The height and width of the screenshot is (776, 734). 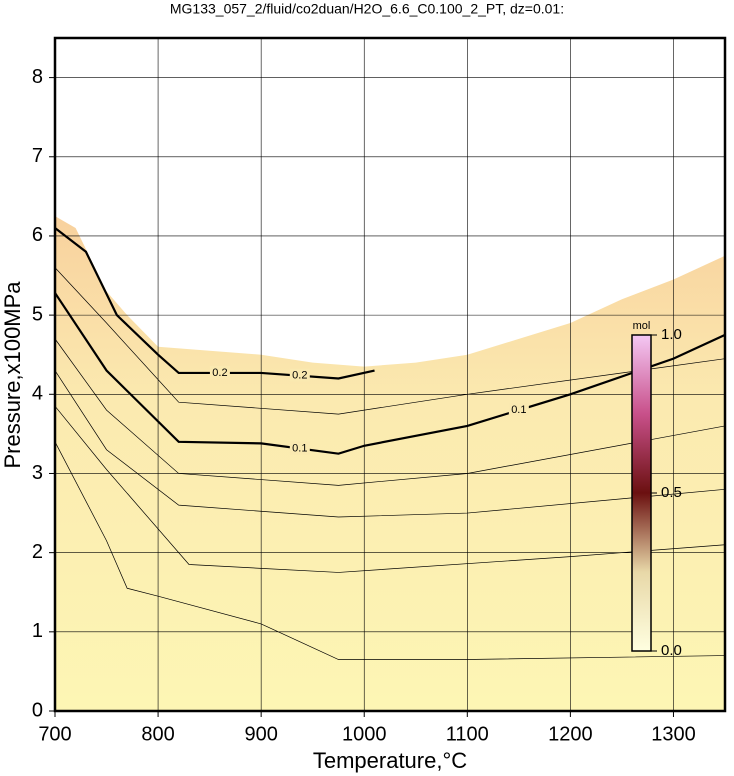 What do you see at coordinates (671, 650) in the screenshot?
I see `colorbar-tick-label: 0.0` at bounding box center [671, 650].